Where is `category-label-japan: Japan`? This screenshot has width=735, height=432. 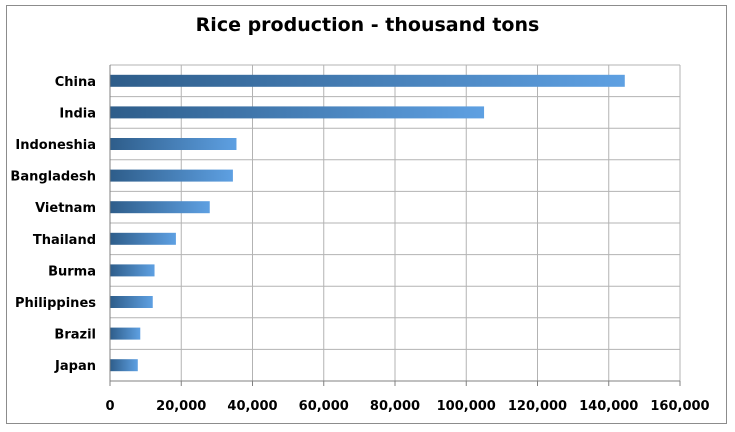
category-label-japan: Japan is located at coordinates (75, 366).